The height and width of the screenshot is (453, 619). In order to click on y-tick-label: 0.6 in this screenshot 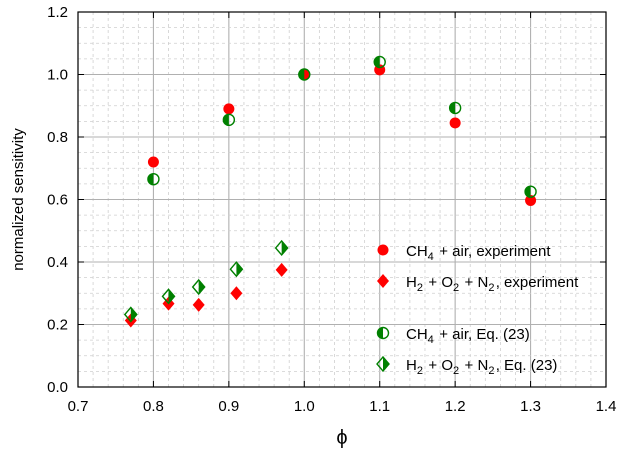, I will do `click(57, 200)`.